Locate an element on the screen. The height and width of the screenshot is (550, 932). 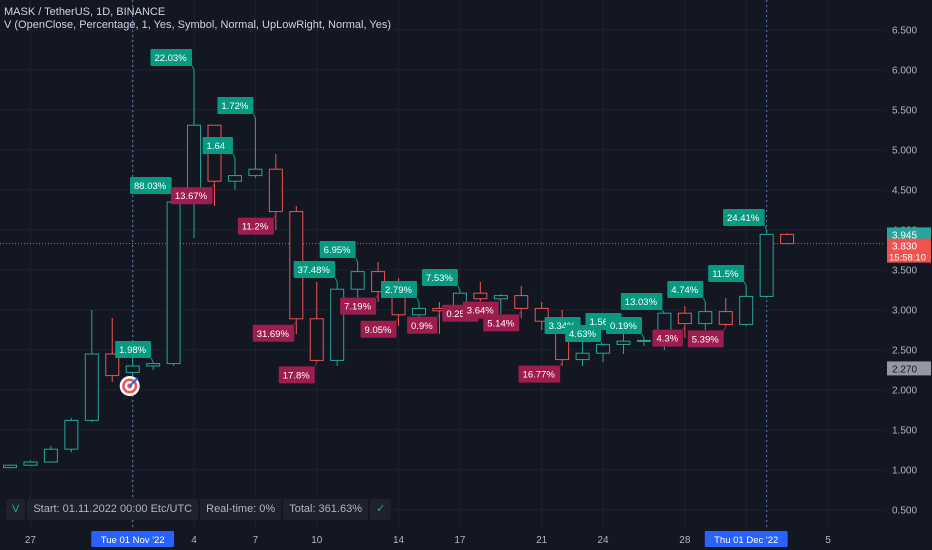
total-stat: Total: 361.63% is located at coordinates (325, 509).